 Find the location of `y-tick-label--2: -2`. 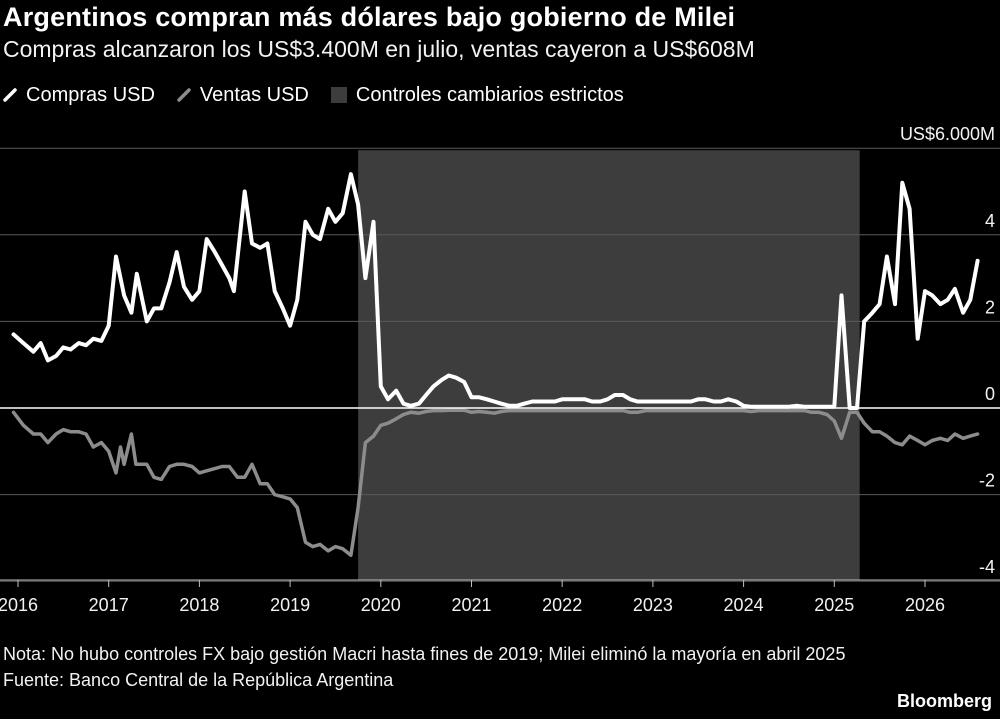

y-tick-label--2: -2 is located at coordinates (987, 481).